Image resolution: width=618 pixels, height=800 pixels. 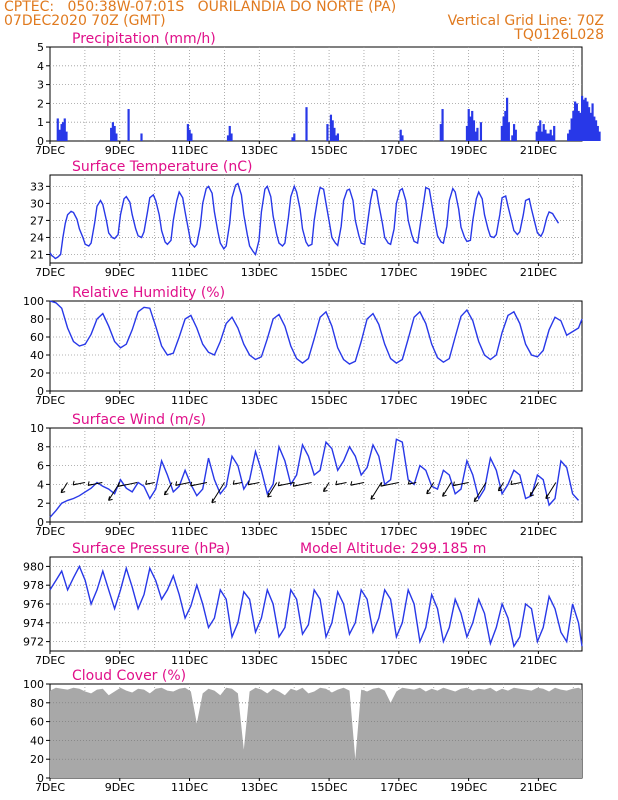 I want to click on precip-ytick-label: 5, so click(x=40, y=47).